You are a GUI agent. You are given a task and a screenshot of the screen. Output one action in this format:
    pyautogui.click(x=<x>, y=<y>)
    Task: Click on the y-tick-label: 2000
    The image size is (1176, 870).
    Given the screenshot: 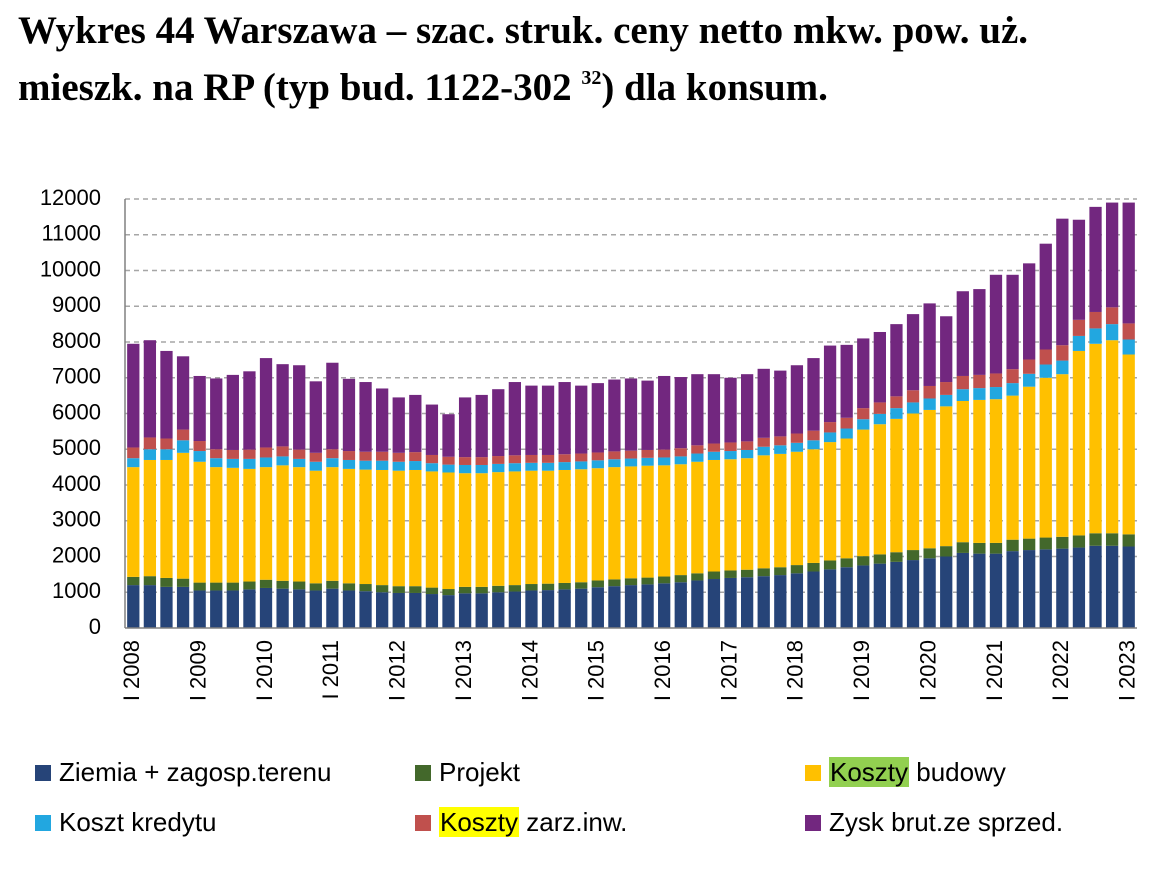 What is the action you would take?
    pyautogui.click(x=76, y=554)
    